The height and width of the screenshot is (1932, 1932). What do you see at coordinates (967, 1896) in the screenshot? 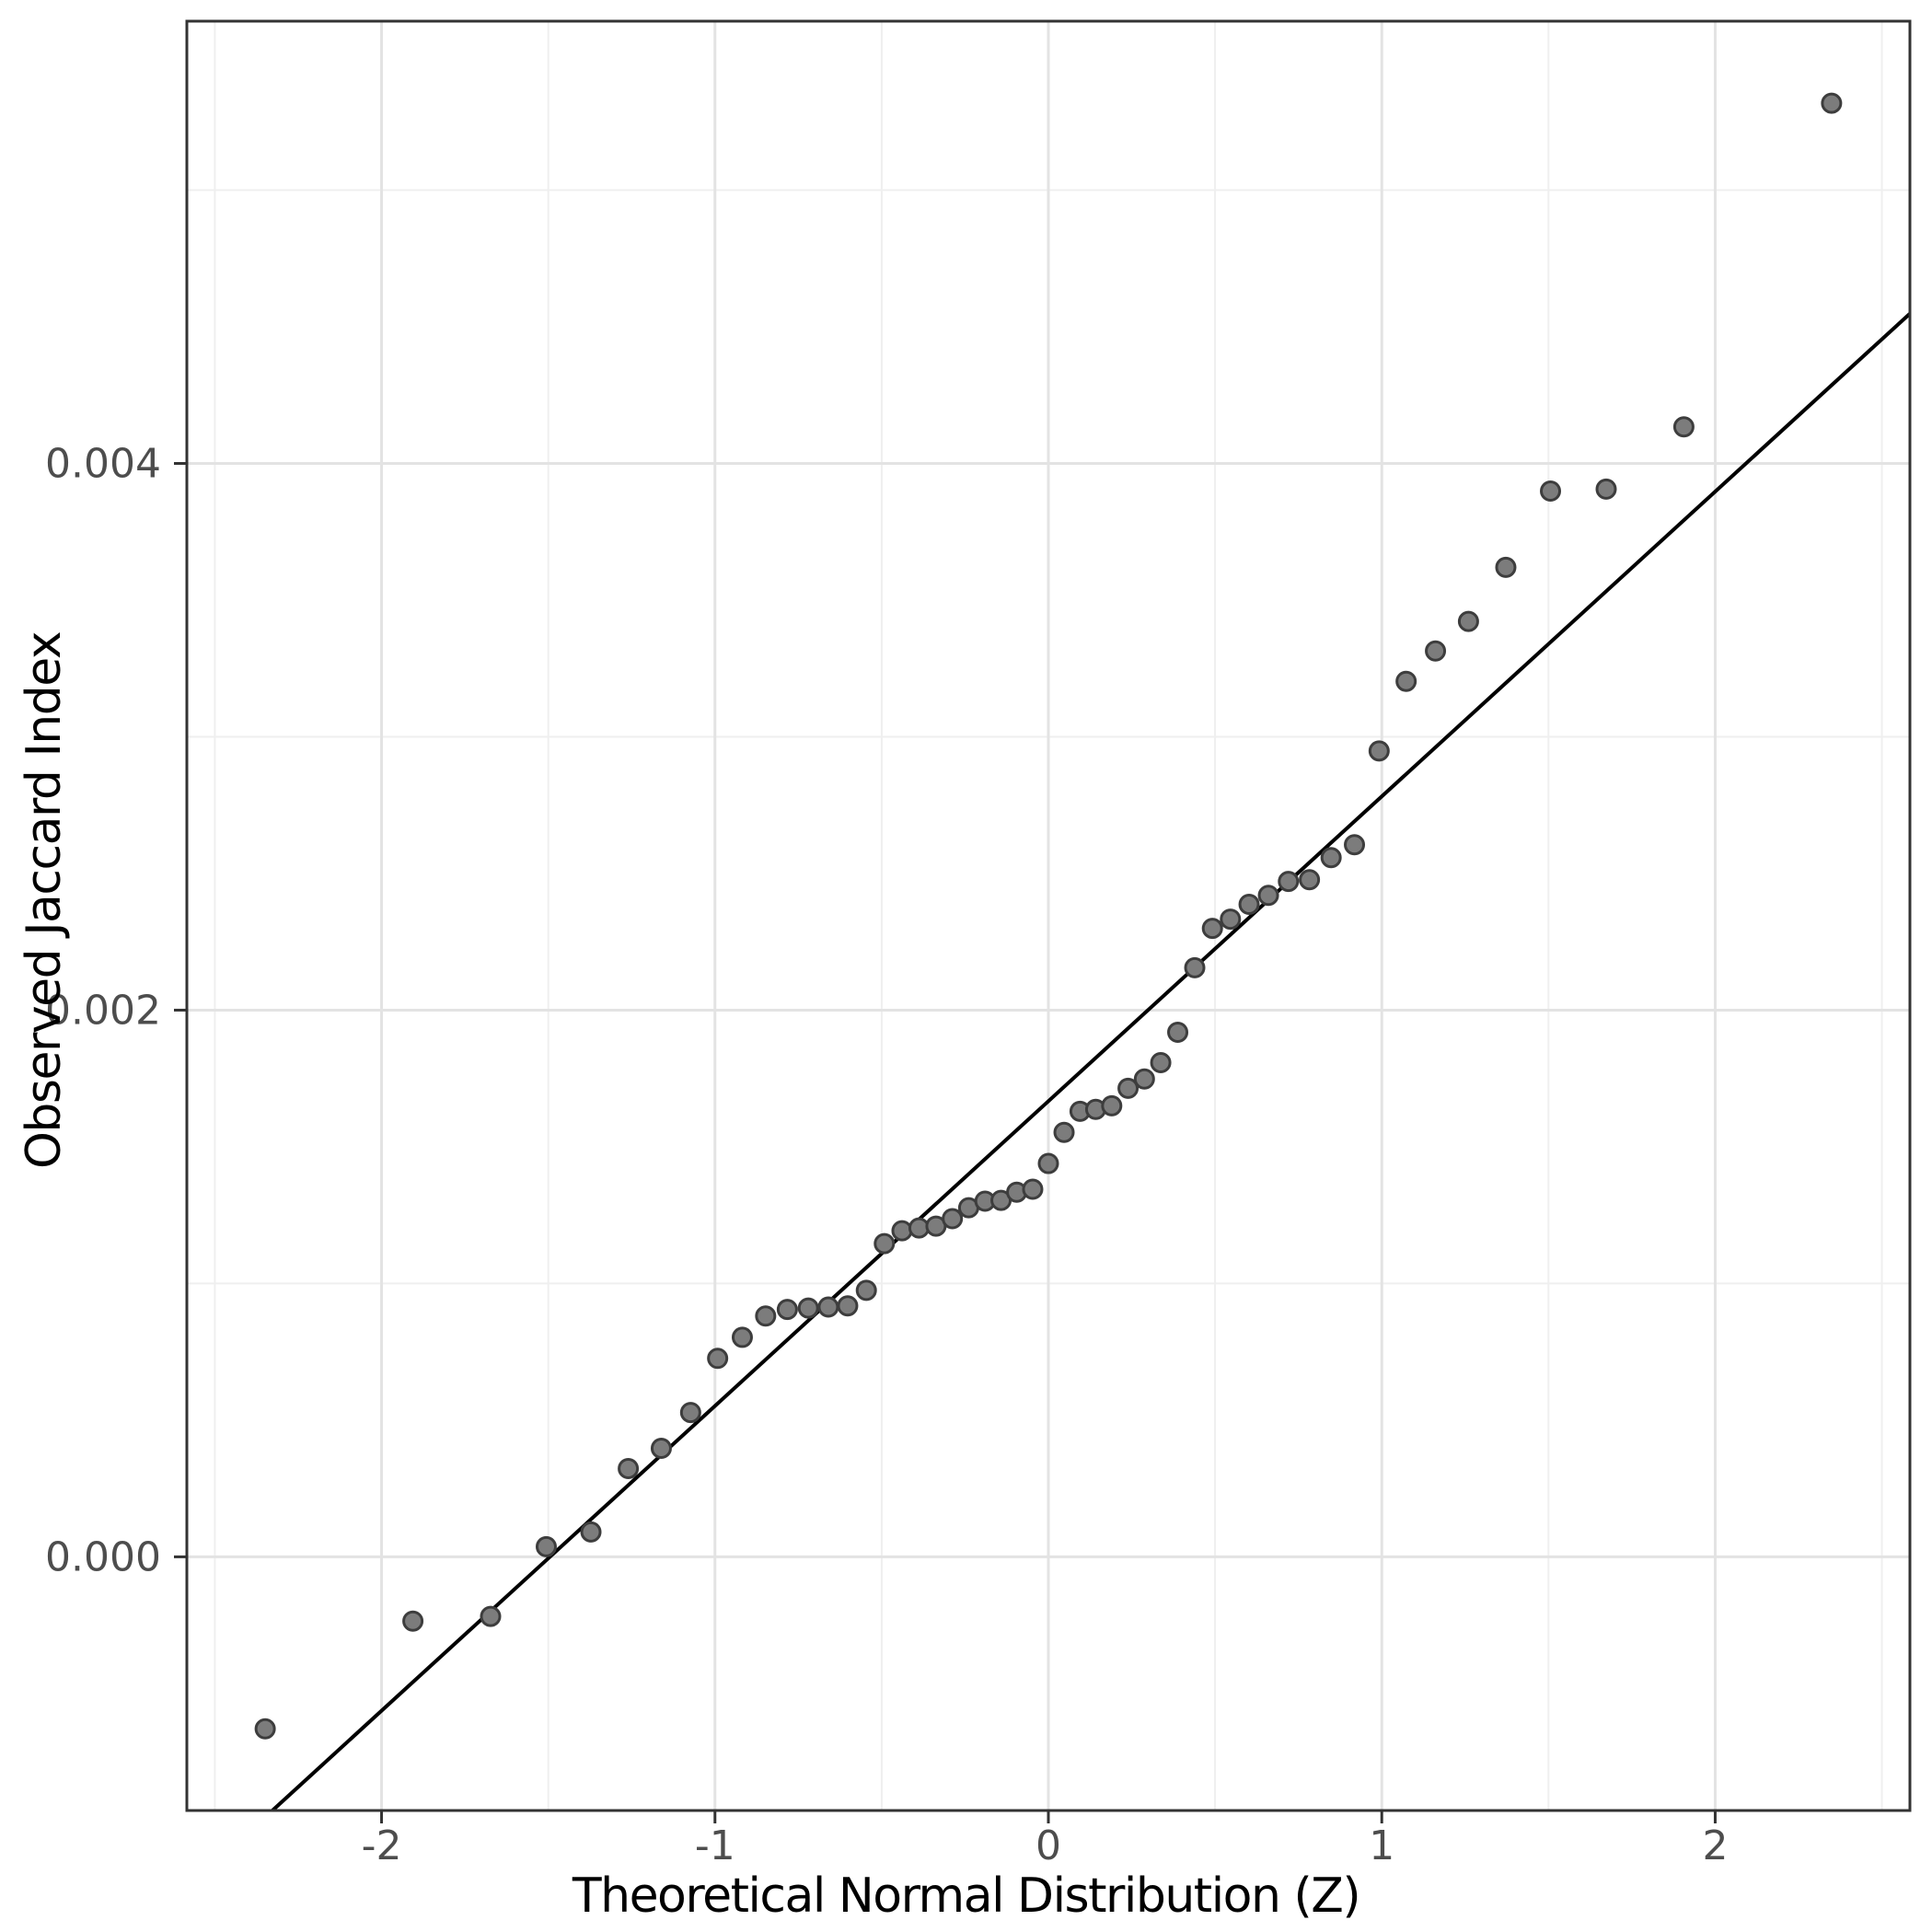
I see `x-axis-title: Theoretical Normal Distribution (Z)` at bounding box center [967, 1896].